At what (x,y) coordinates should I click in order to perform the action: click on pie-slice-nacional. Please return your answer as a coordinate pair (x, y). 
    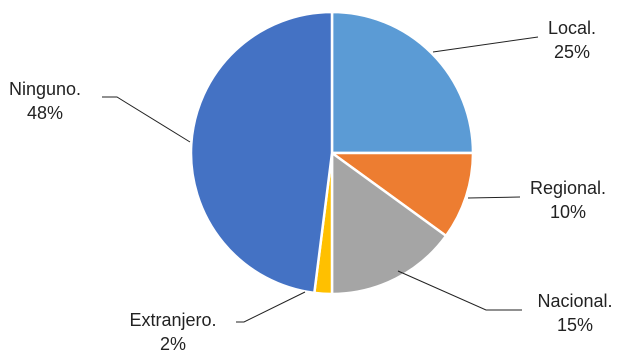
    Looking at the image, I should click on (389, 223).